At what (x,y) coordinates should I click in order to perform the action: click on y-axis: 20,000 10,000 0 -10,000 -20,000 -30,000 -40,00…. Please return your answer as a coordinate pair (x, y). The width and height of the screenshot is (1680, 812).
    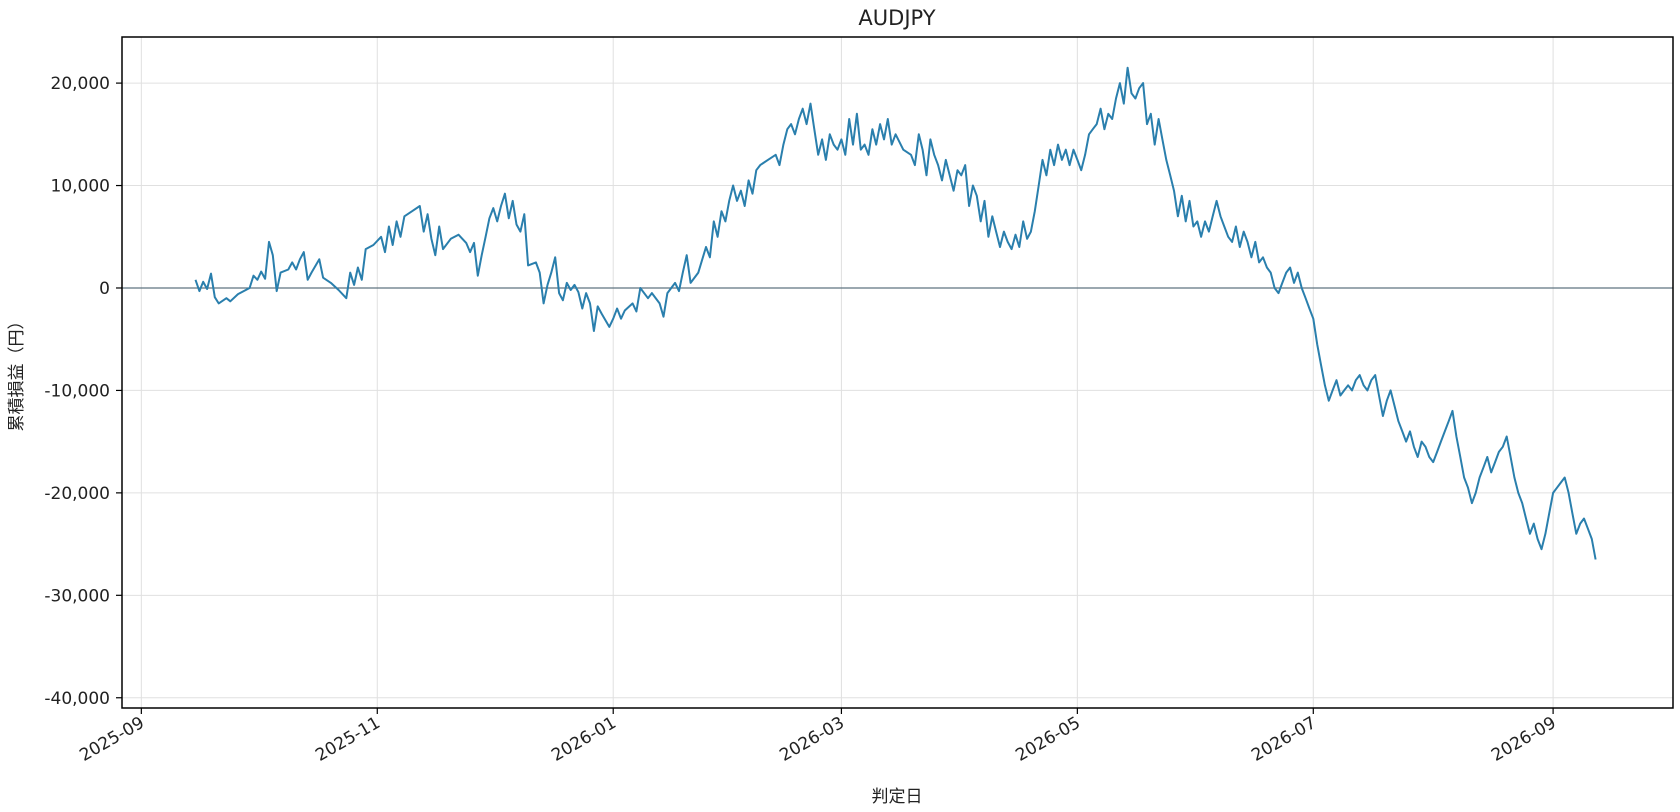
    Looking at the image, I should click on (83, 391).